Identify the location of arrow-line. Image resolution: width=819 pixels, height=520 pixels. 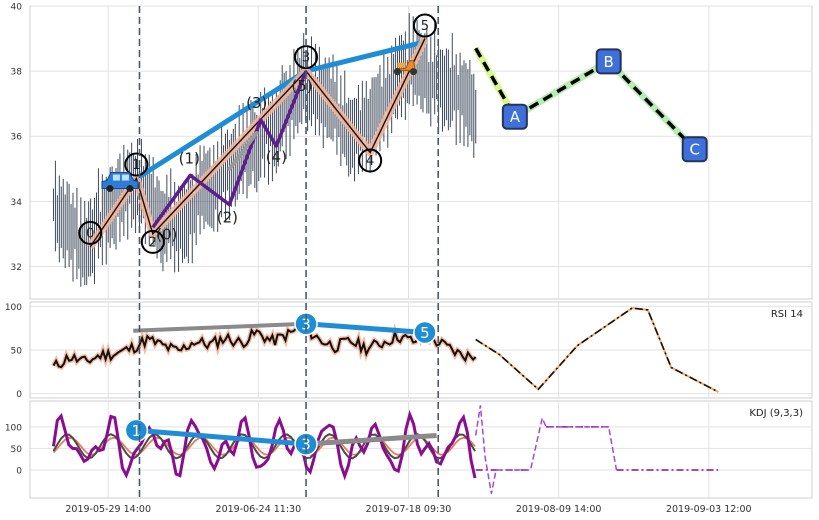
(243, 150).